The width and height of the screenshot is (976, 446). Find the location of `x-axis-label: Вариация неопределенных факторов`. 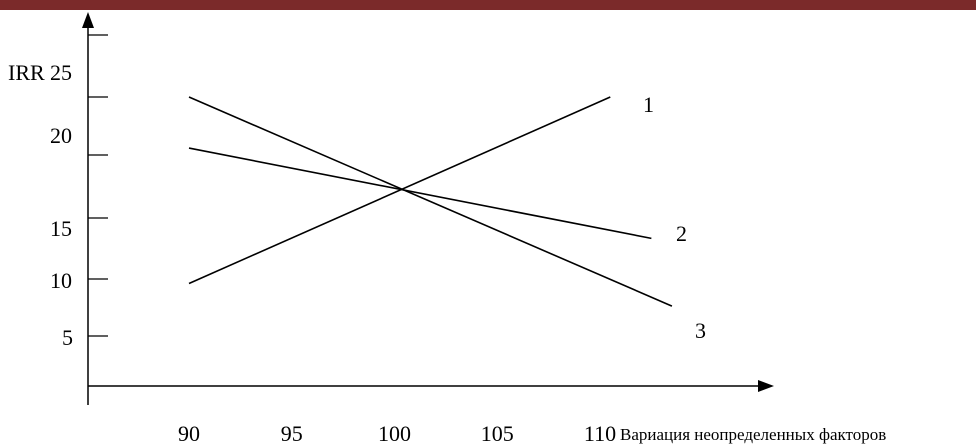

x-axis-label: Вариация неопределенных факторов is located at coordinates (753, 434).